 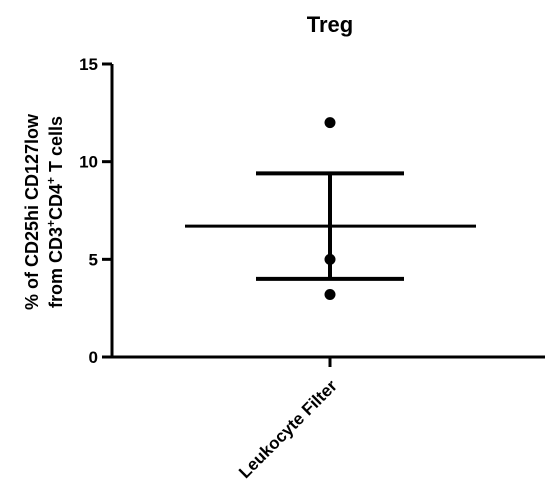 I want to click on y-tick-label: 10, so click(x=88, y=162).